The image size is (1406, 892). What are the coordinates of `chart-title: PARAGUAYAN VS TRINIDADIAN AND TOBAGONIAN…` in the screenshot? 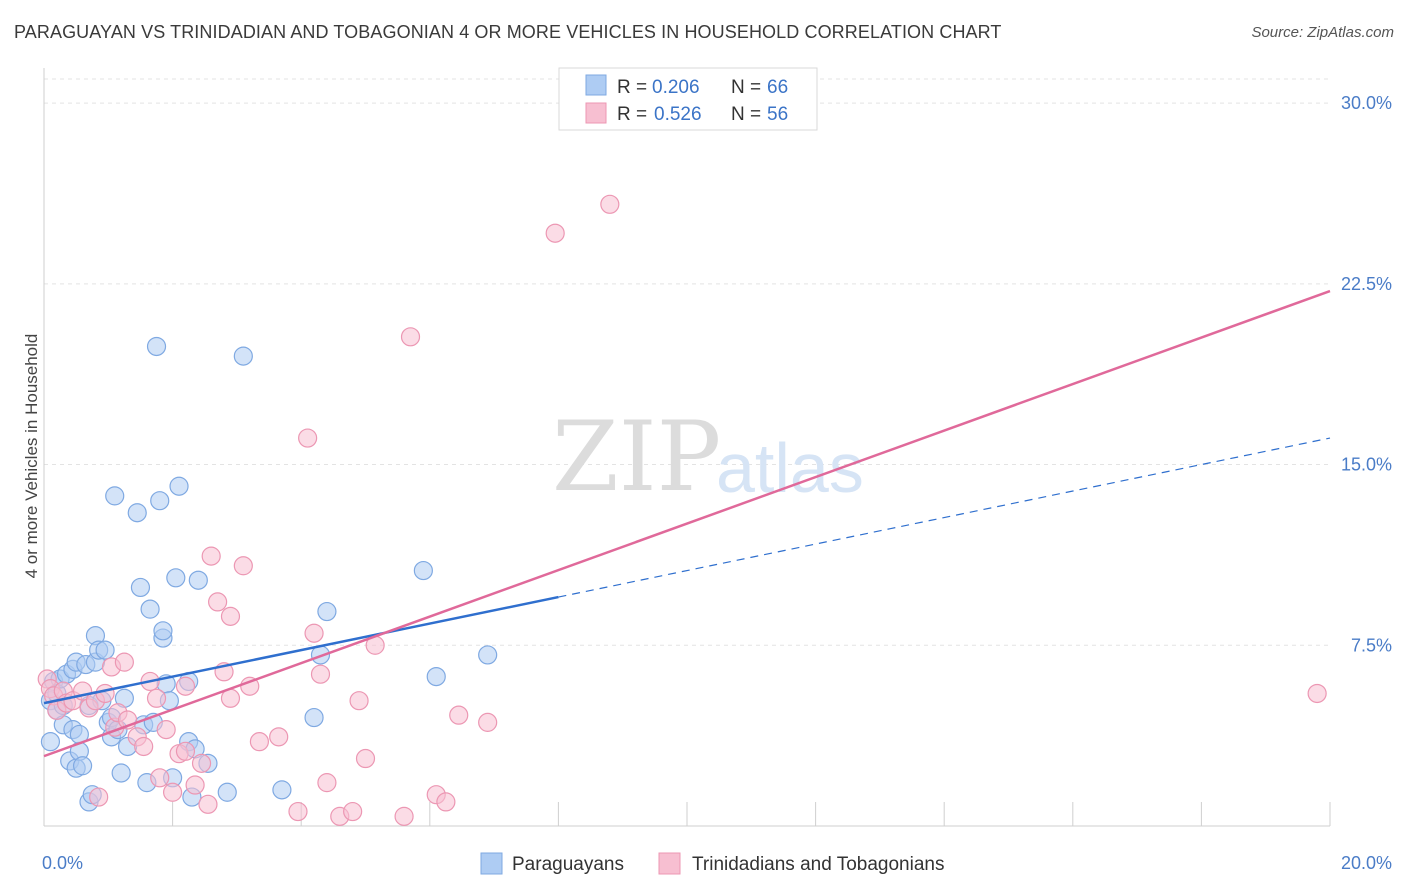 It's located at (508, 32).